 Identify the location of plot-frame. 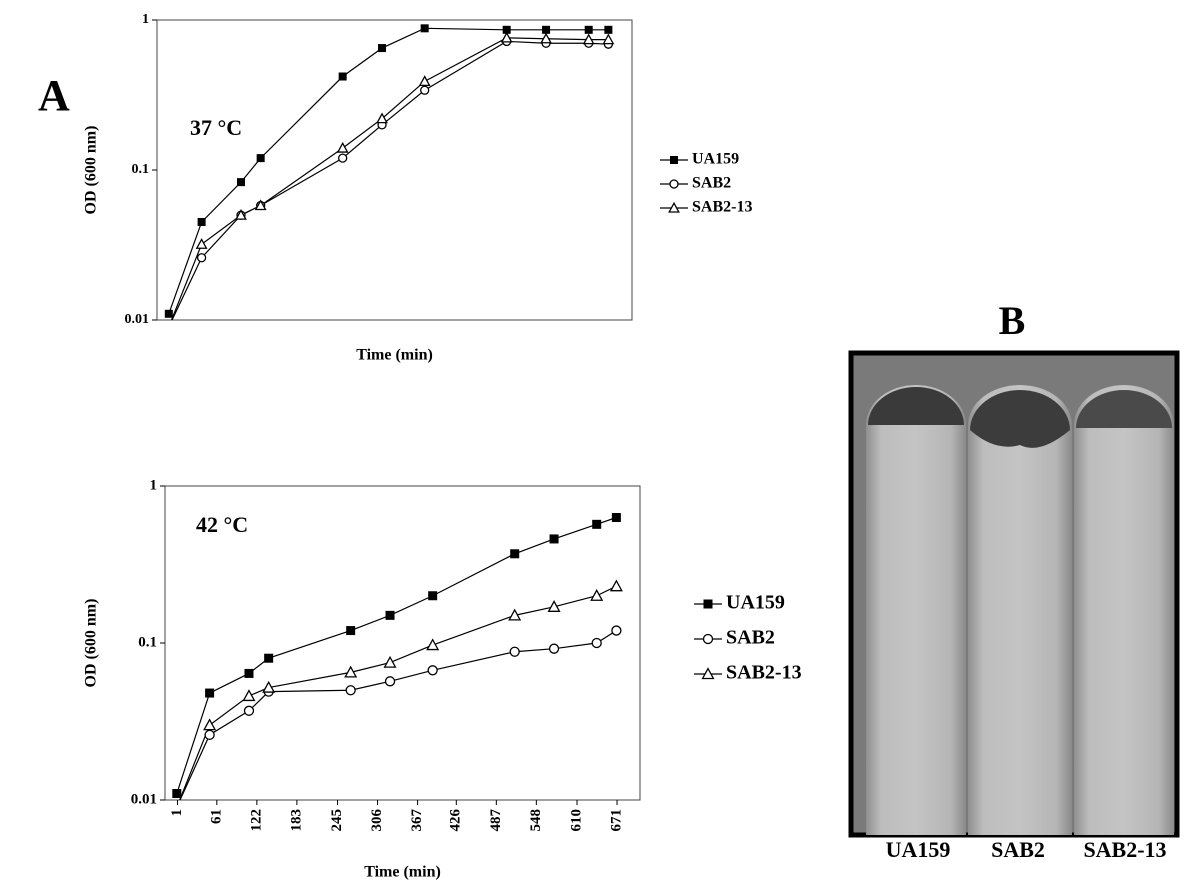
(394, 170).